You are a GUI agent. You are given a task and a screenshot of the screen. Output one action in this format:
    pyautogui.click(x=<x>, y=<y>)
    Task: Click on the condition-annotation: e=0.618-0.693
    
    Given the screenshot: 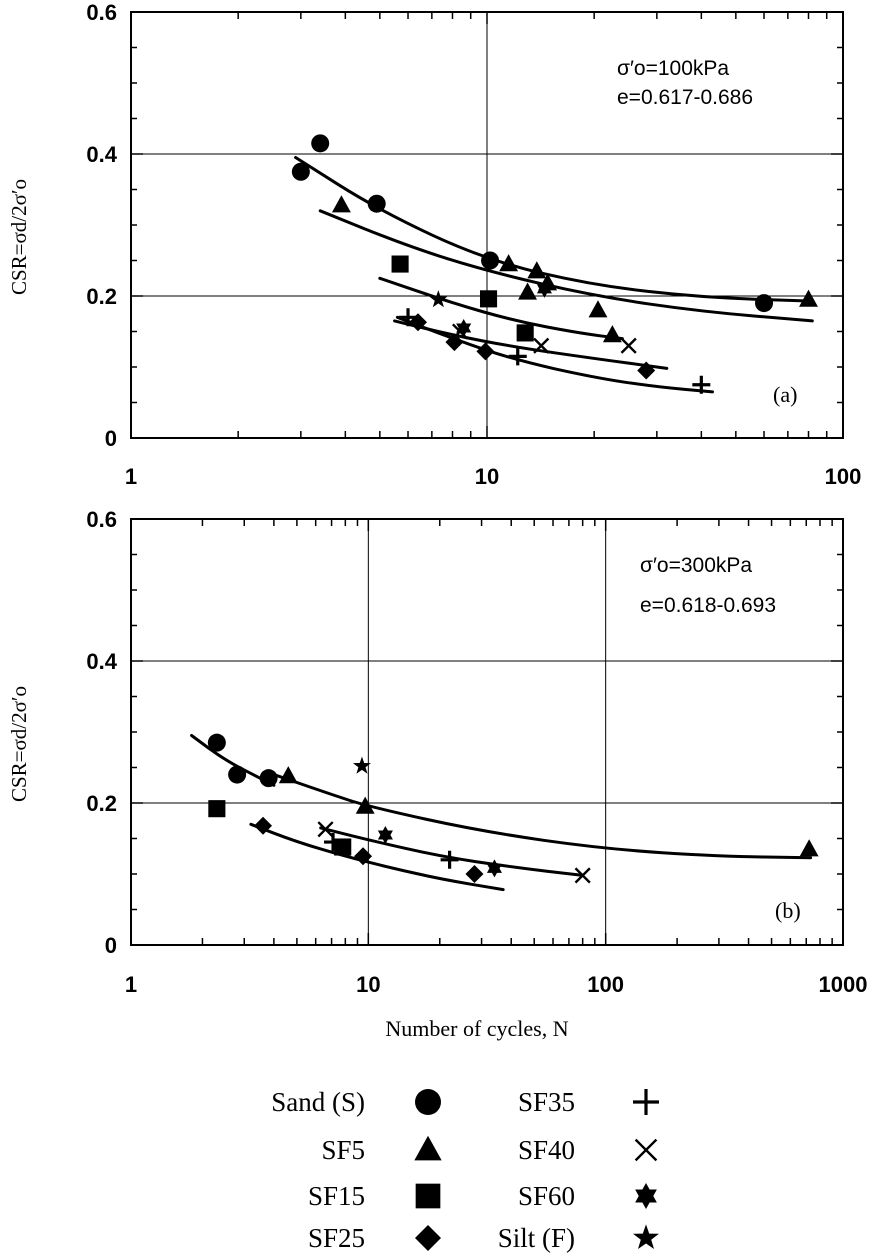 What is the action you would take?
    pyautogui.click(x=708, y=605)
    